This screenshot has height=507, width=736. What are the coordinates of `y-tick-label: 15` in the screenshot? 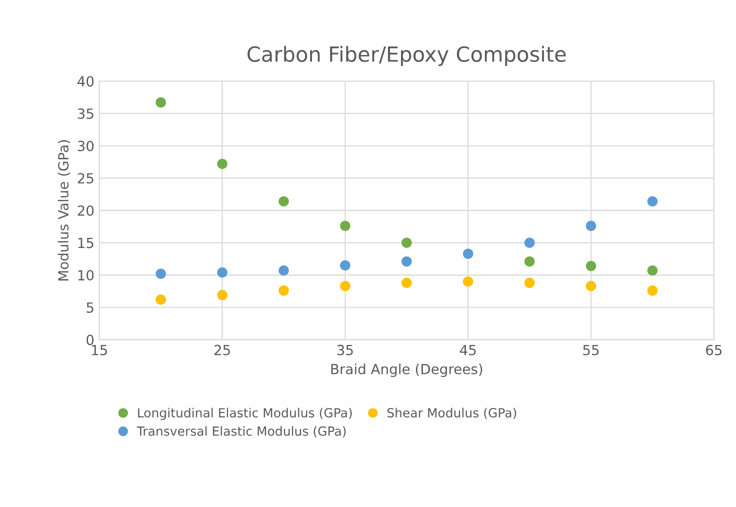 It's located at (86, 243).